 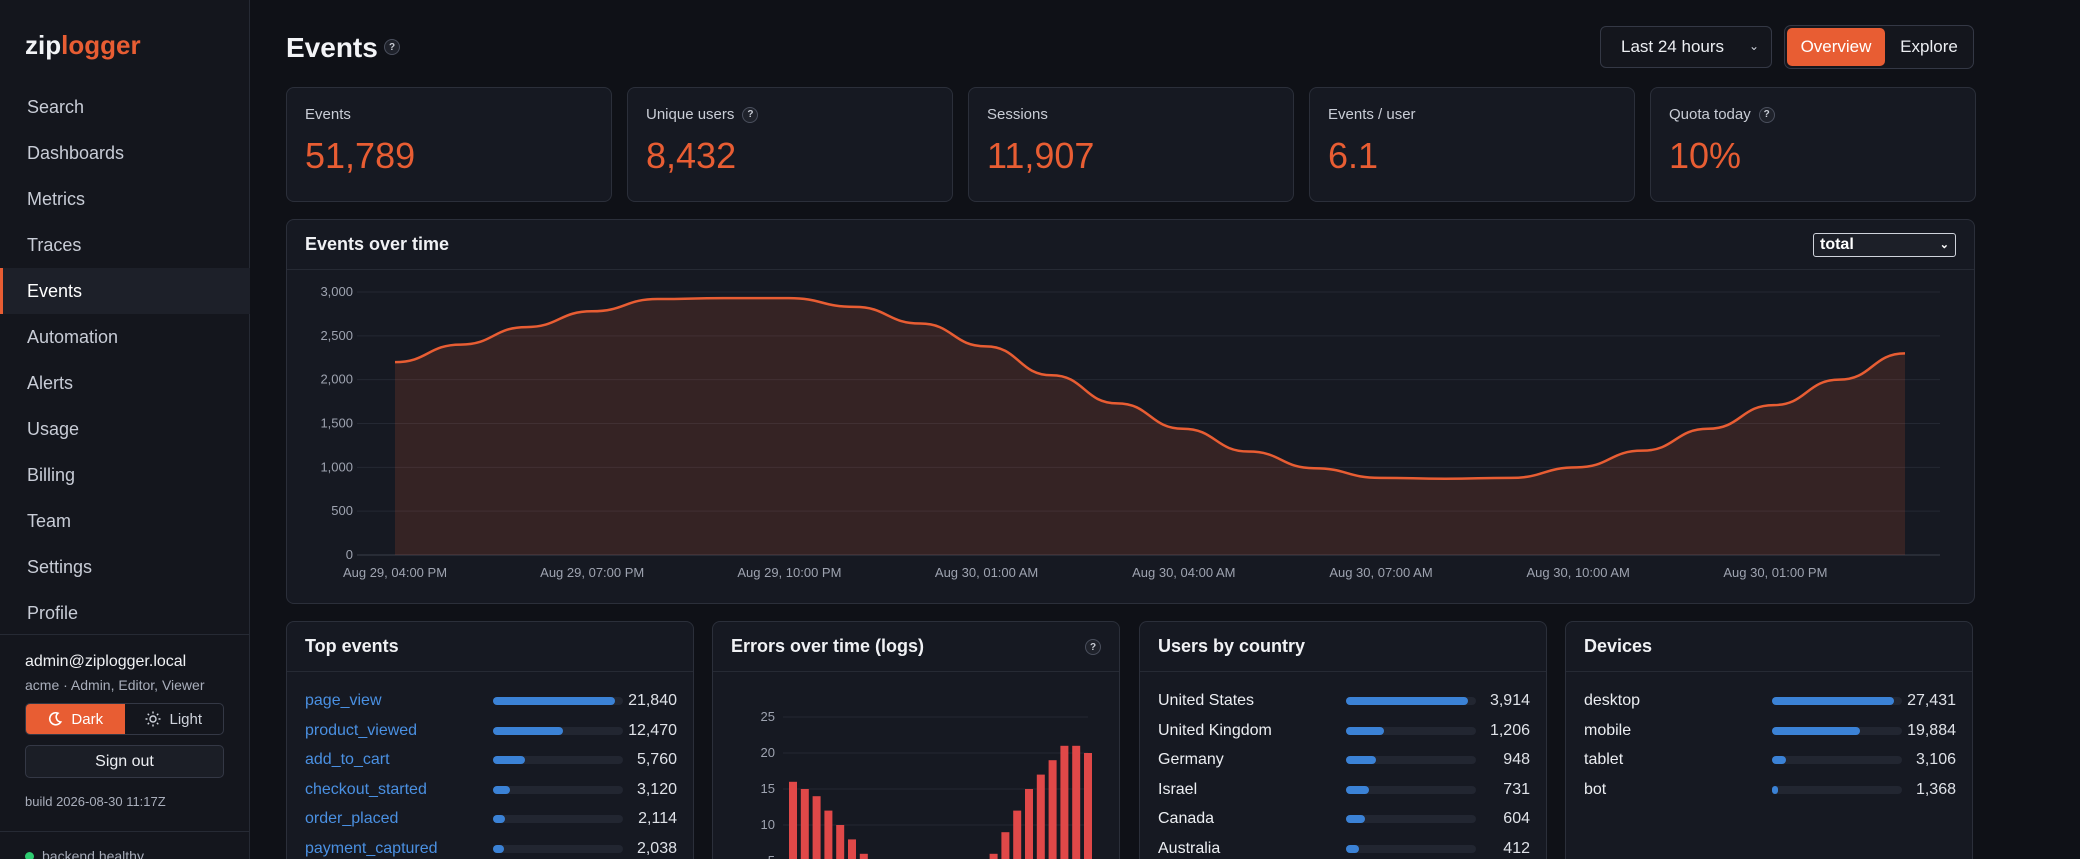 I want to click on health-label: backend healthy, so click(x=93, y=853).